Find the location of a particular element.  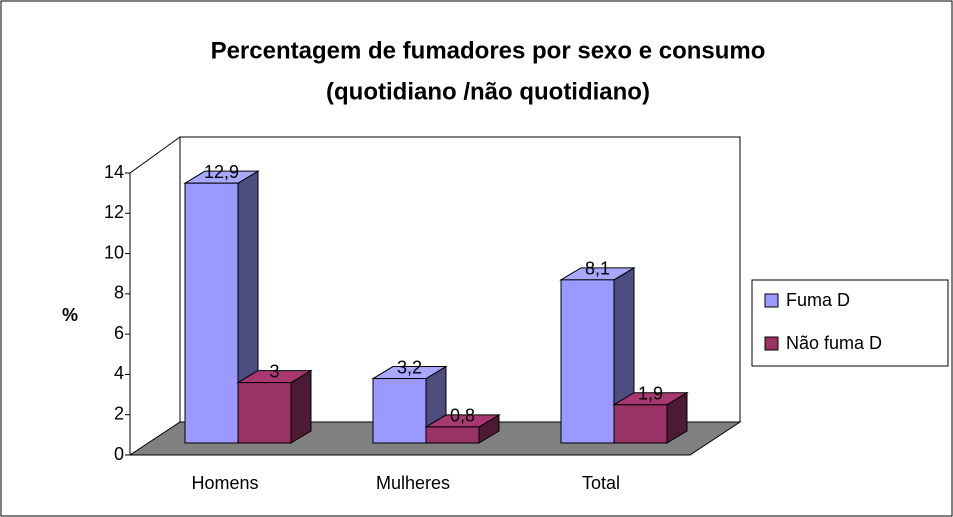

y-axis-label: % is located at coordinates (70, 315).